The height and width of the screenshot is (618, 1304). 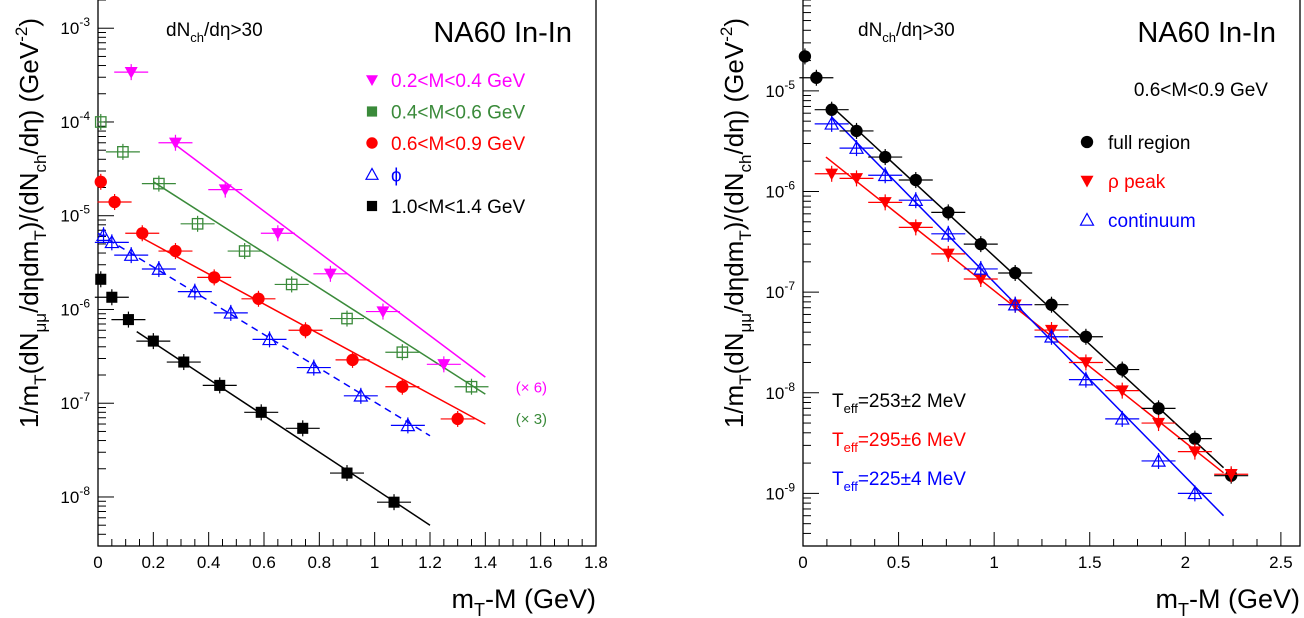 What do you see at coordinates (1137, 182) in the screenshot?
I see `legend-label: ρ peak` at bounding box center [1137, 182].